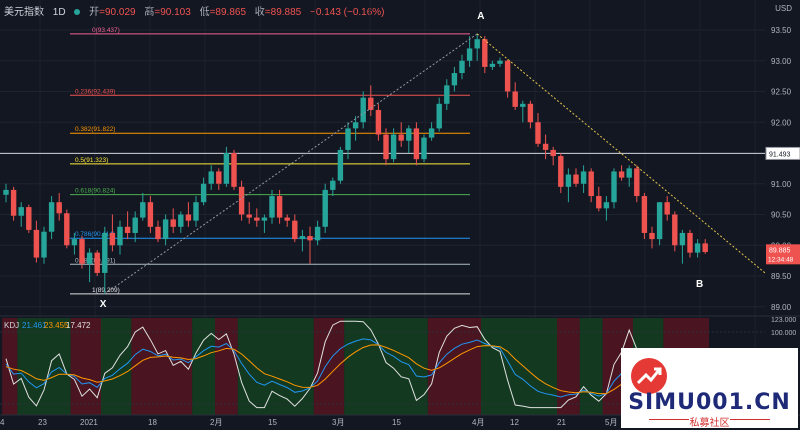  What do you see at coordinates (149, 12) in the screenshot?
I see `high-label: 高` at bounding box center [149, 12].